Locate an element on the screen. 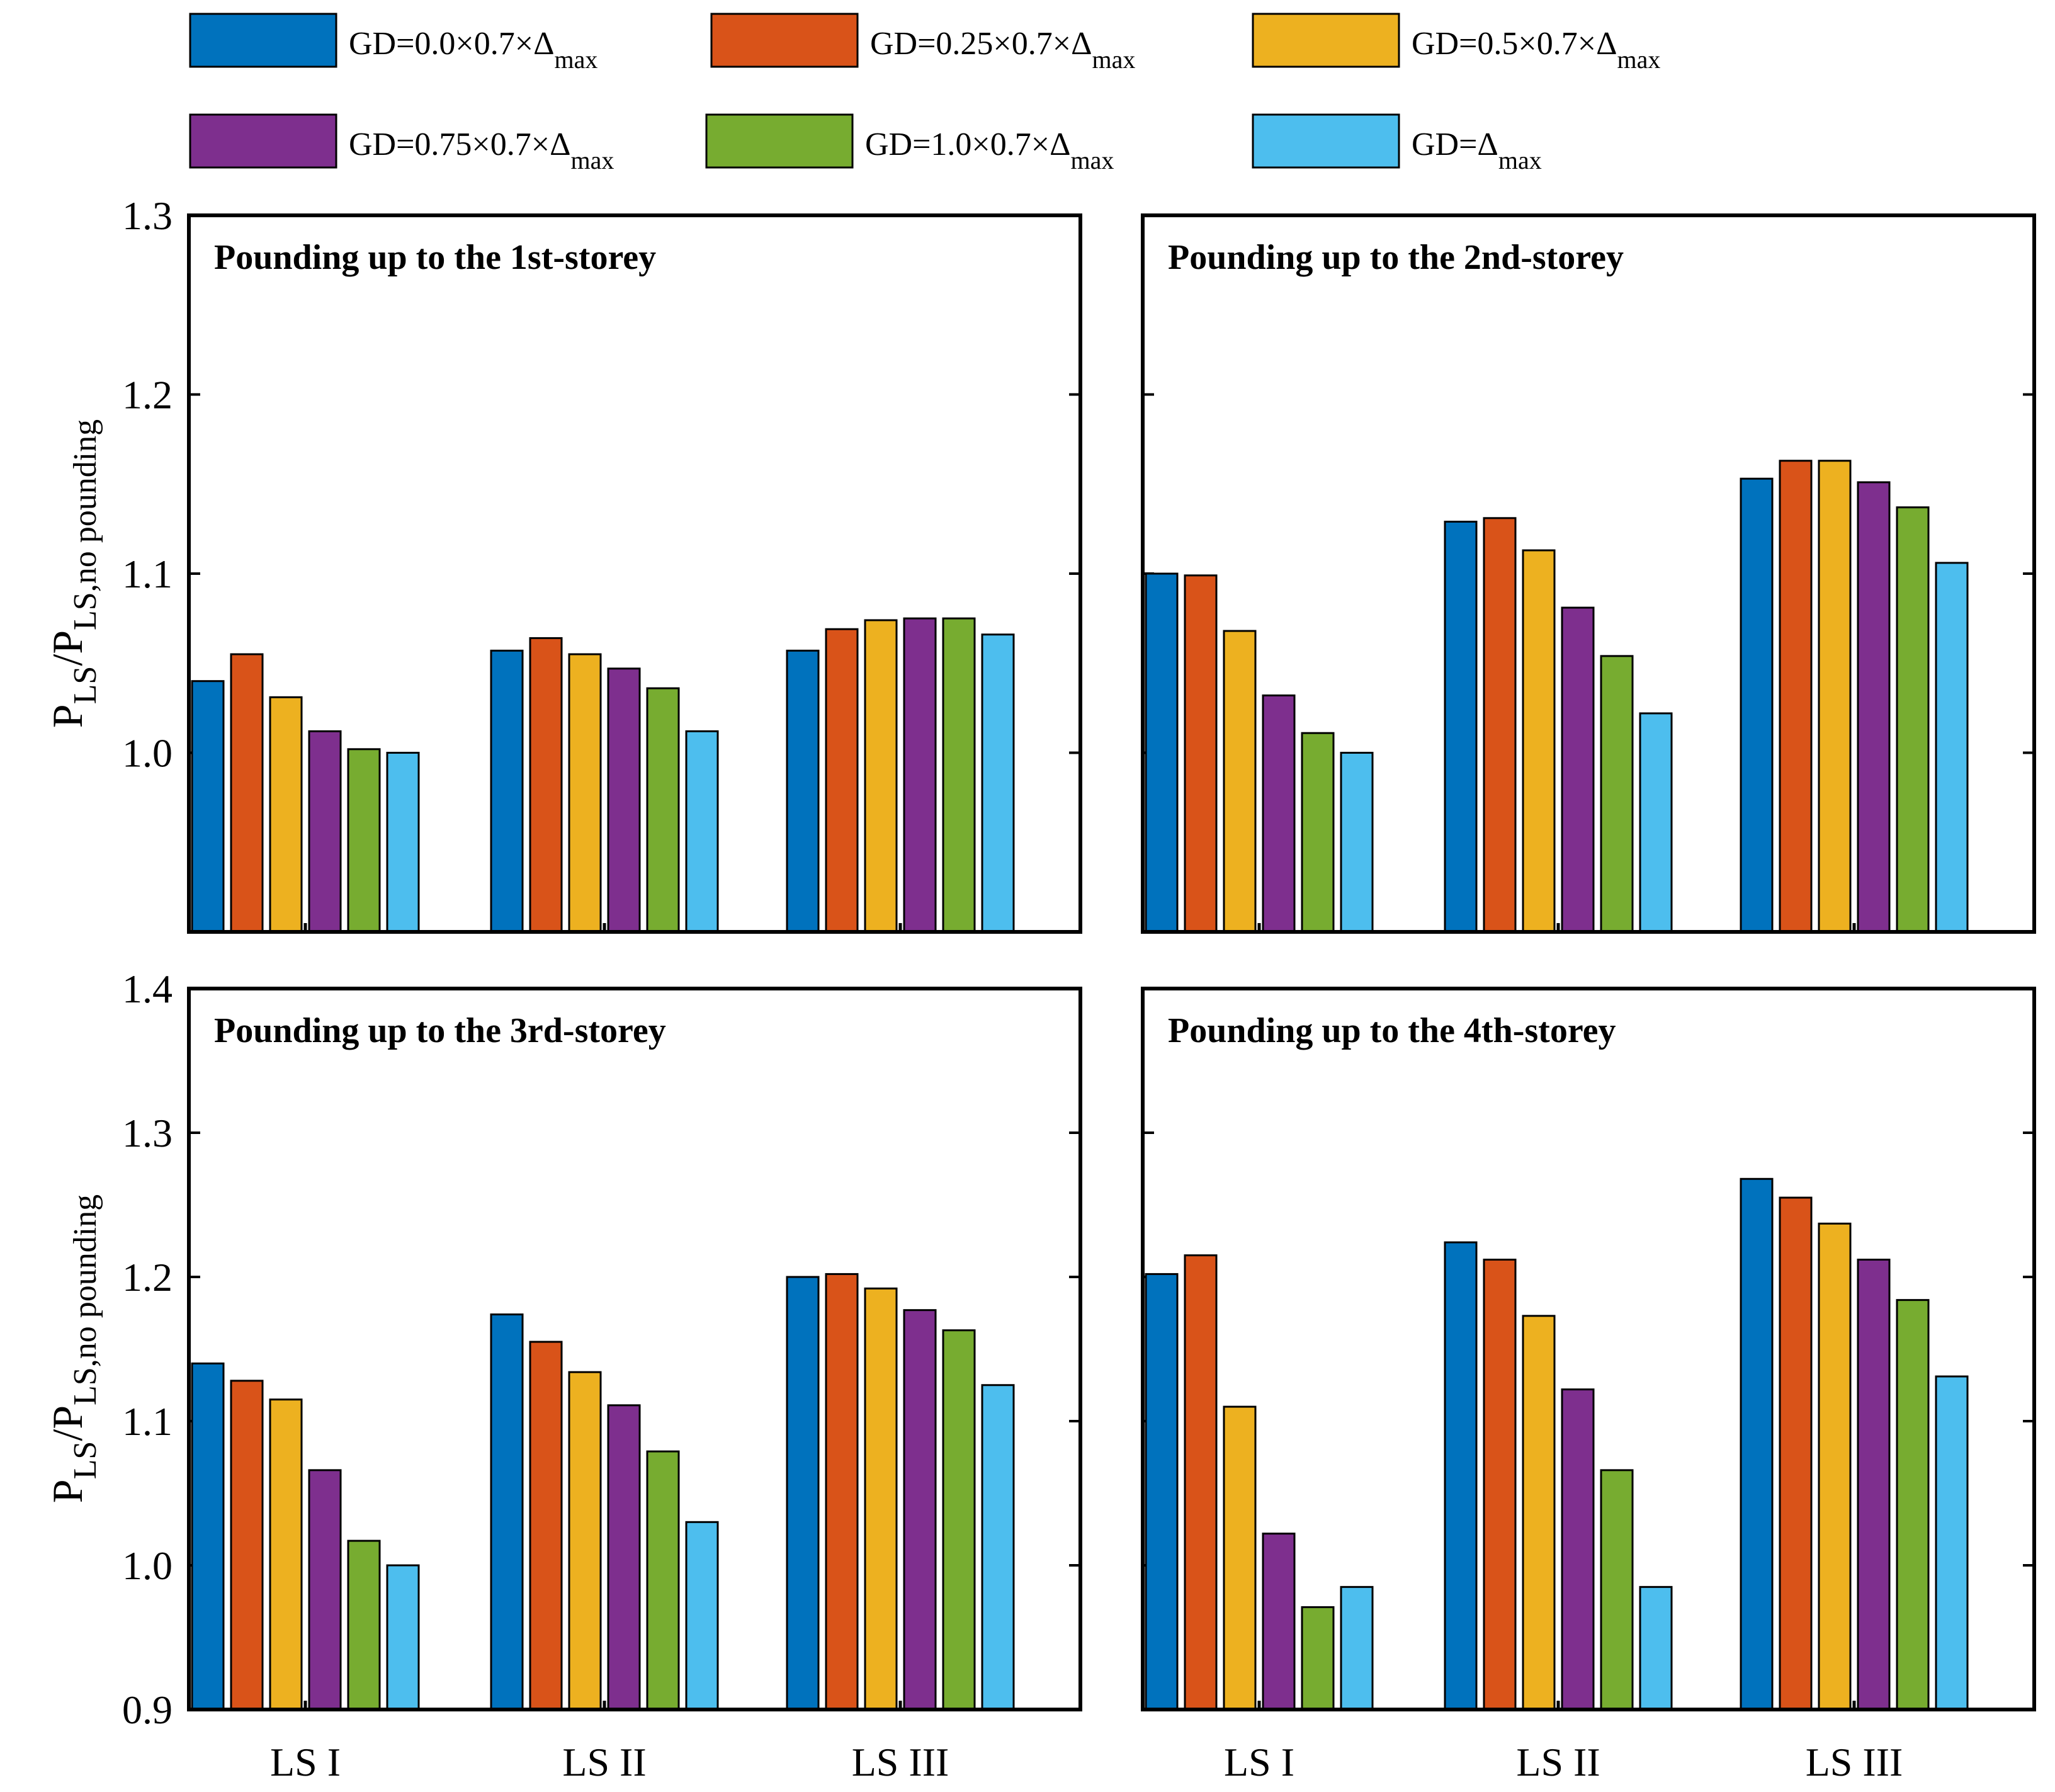  y-tick-label: 1.2 is located at coordinates (147, 395).